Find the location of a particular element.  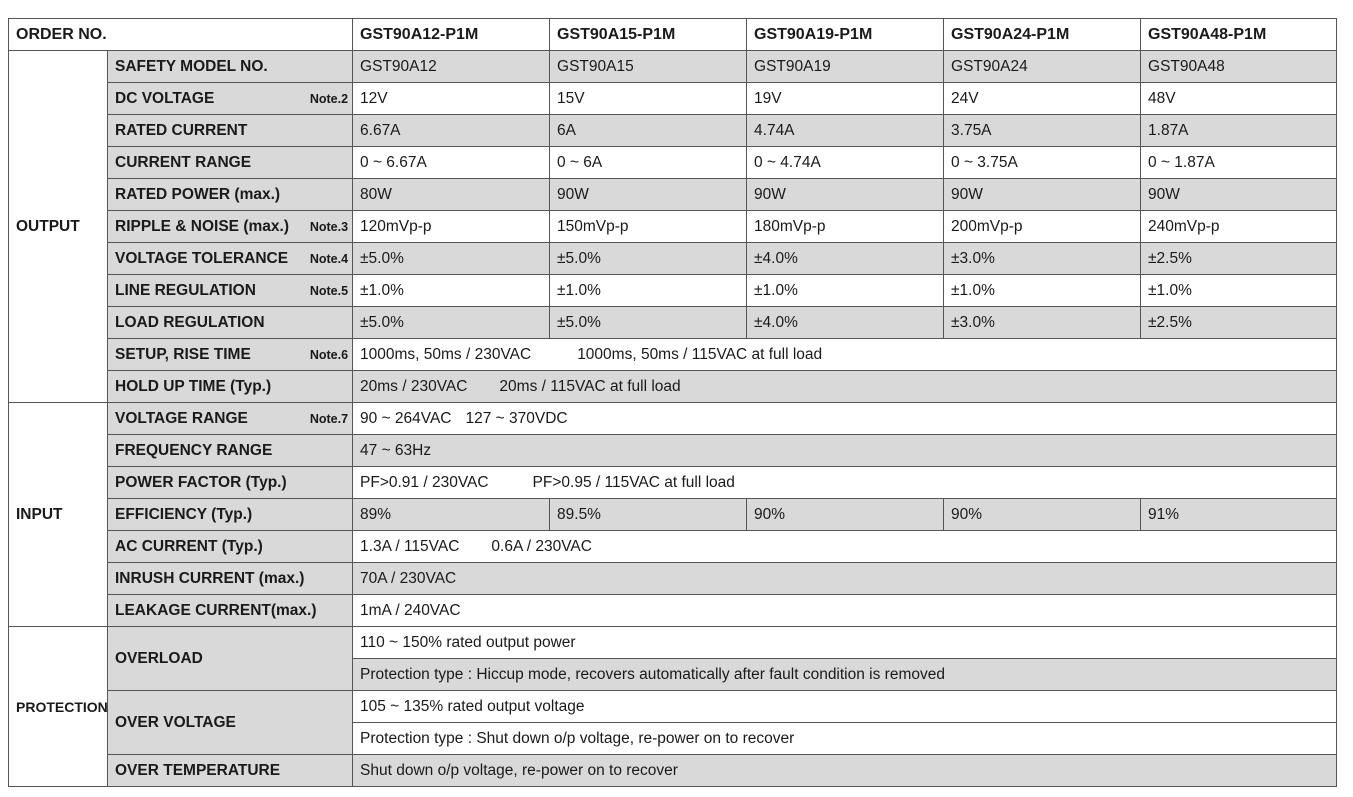

row-label: VOLTAGE RANGE Note.7 is located at coordinates (230, 418).